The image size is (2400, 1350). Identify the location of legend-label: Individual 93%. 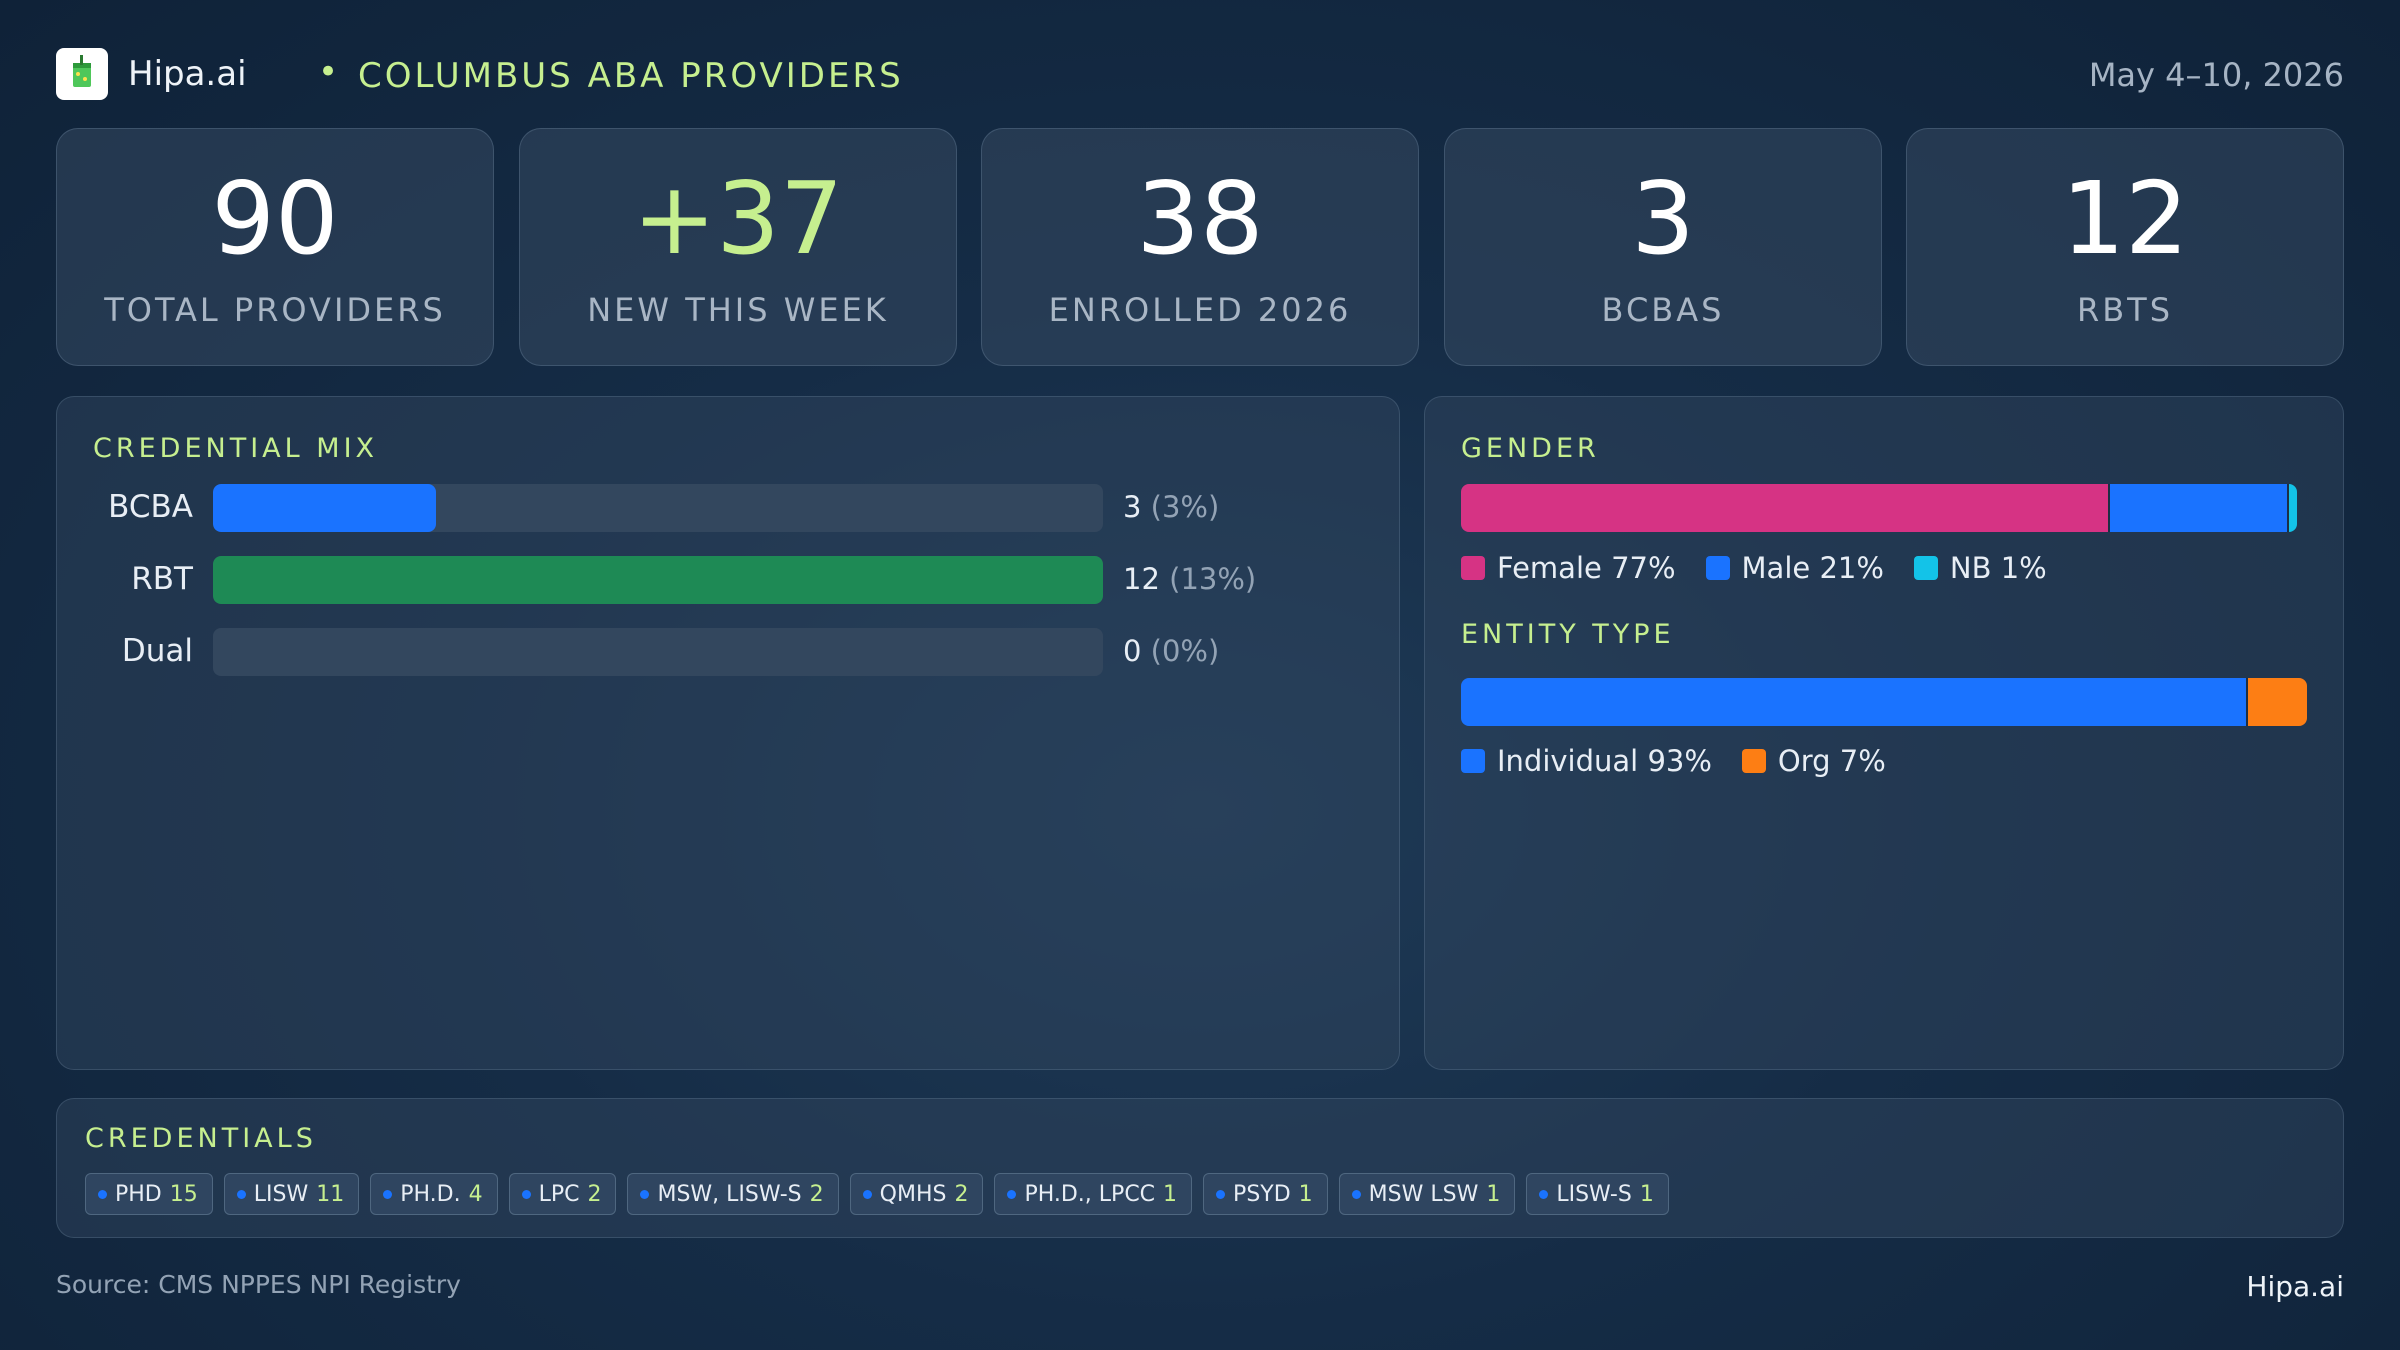
(1604, 761).